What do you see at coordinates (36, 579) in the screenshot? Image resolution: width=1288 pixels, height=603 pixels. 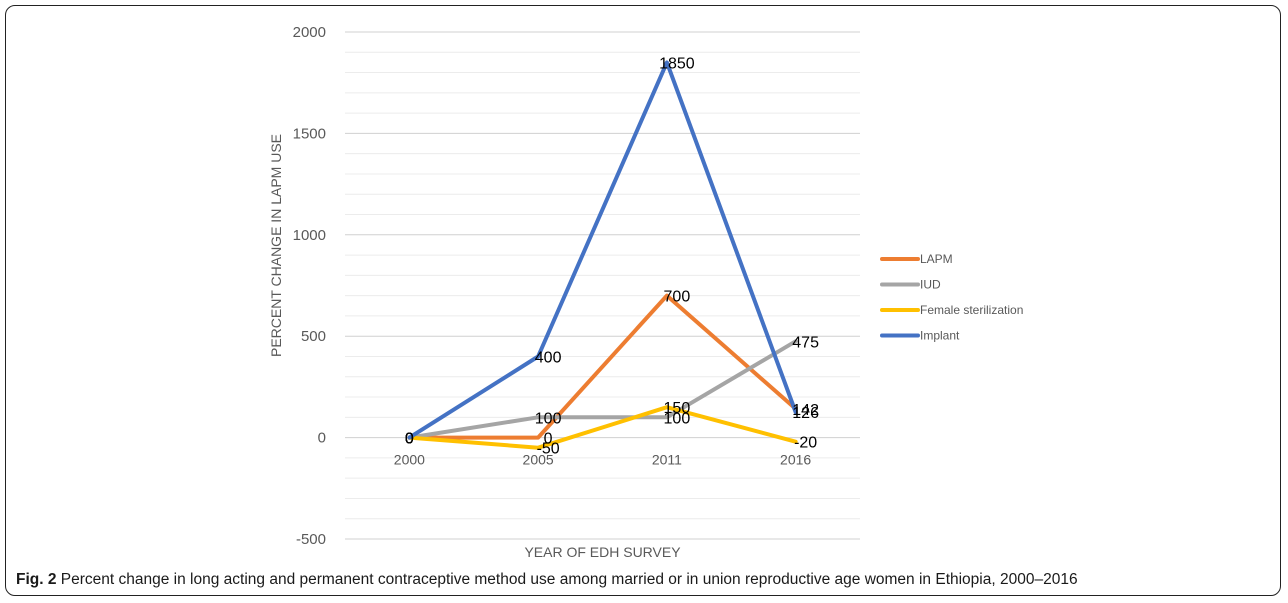 I see `figure-number: Fig. 2` at bounding box center [36, 579].